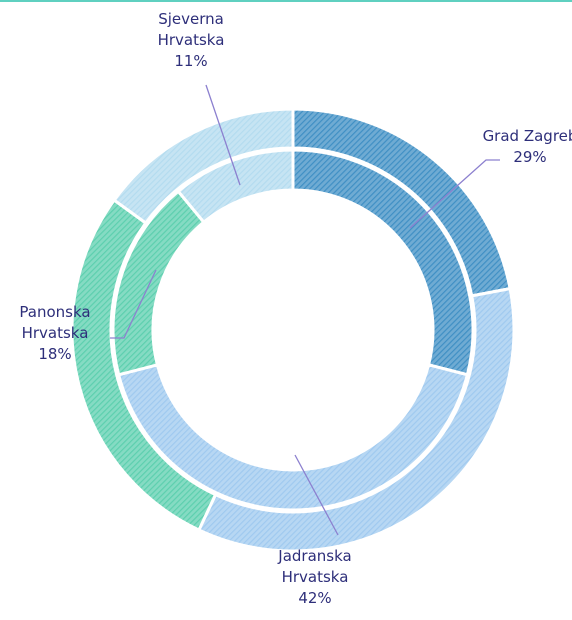 The height and width of the screenshot is (620, 572). I want to click on value-label: 18%, so click(55, 354).